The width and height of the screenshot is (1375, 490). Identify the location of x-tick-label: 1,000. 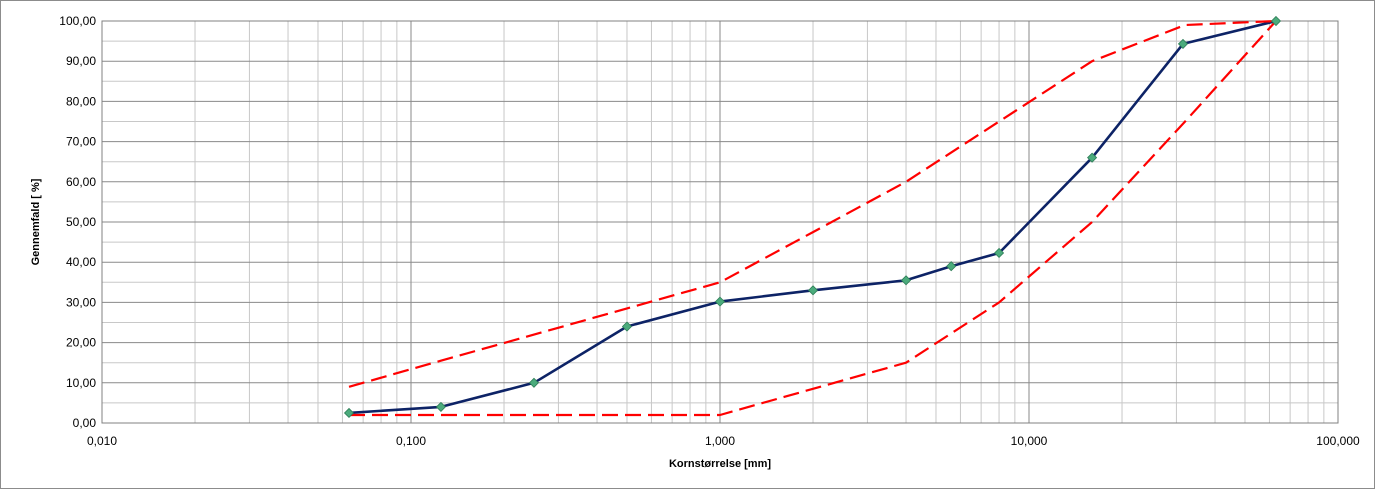
(720, 441).